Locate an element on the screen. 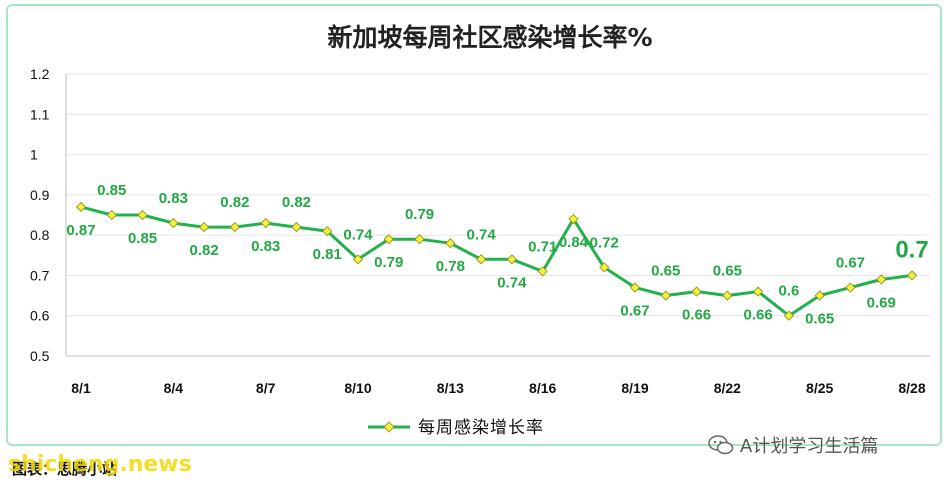  legend-marker-swatch is located at coordinates (389, 427).